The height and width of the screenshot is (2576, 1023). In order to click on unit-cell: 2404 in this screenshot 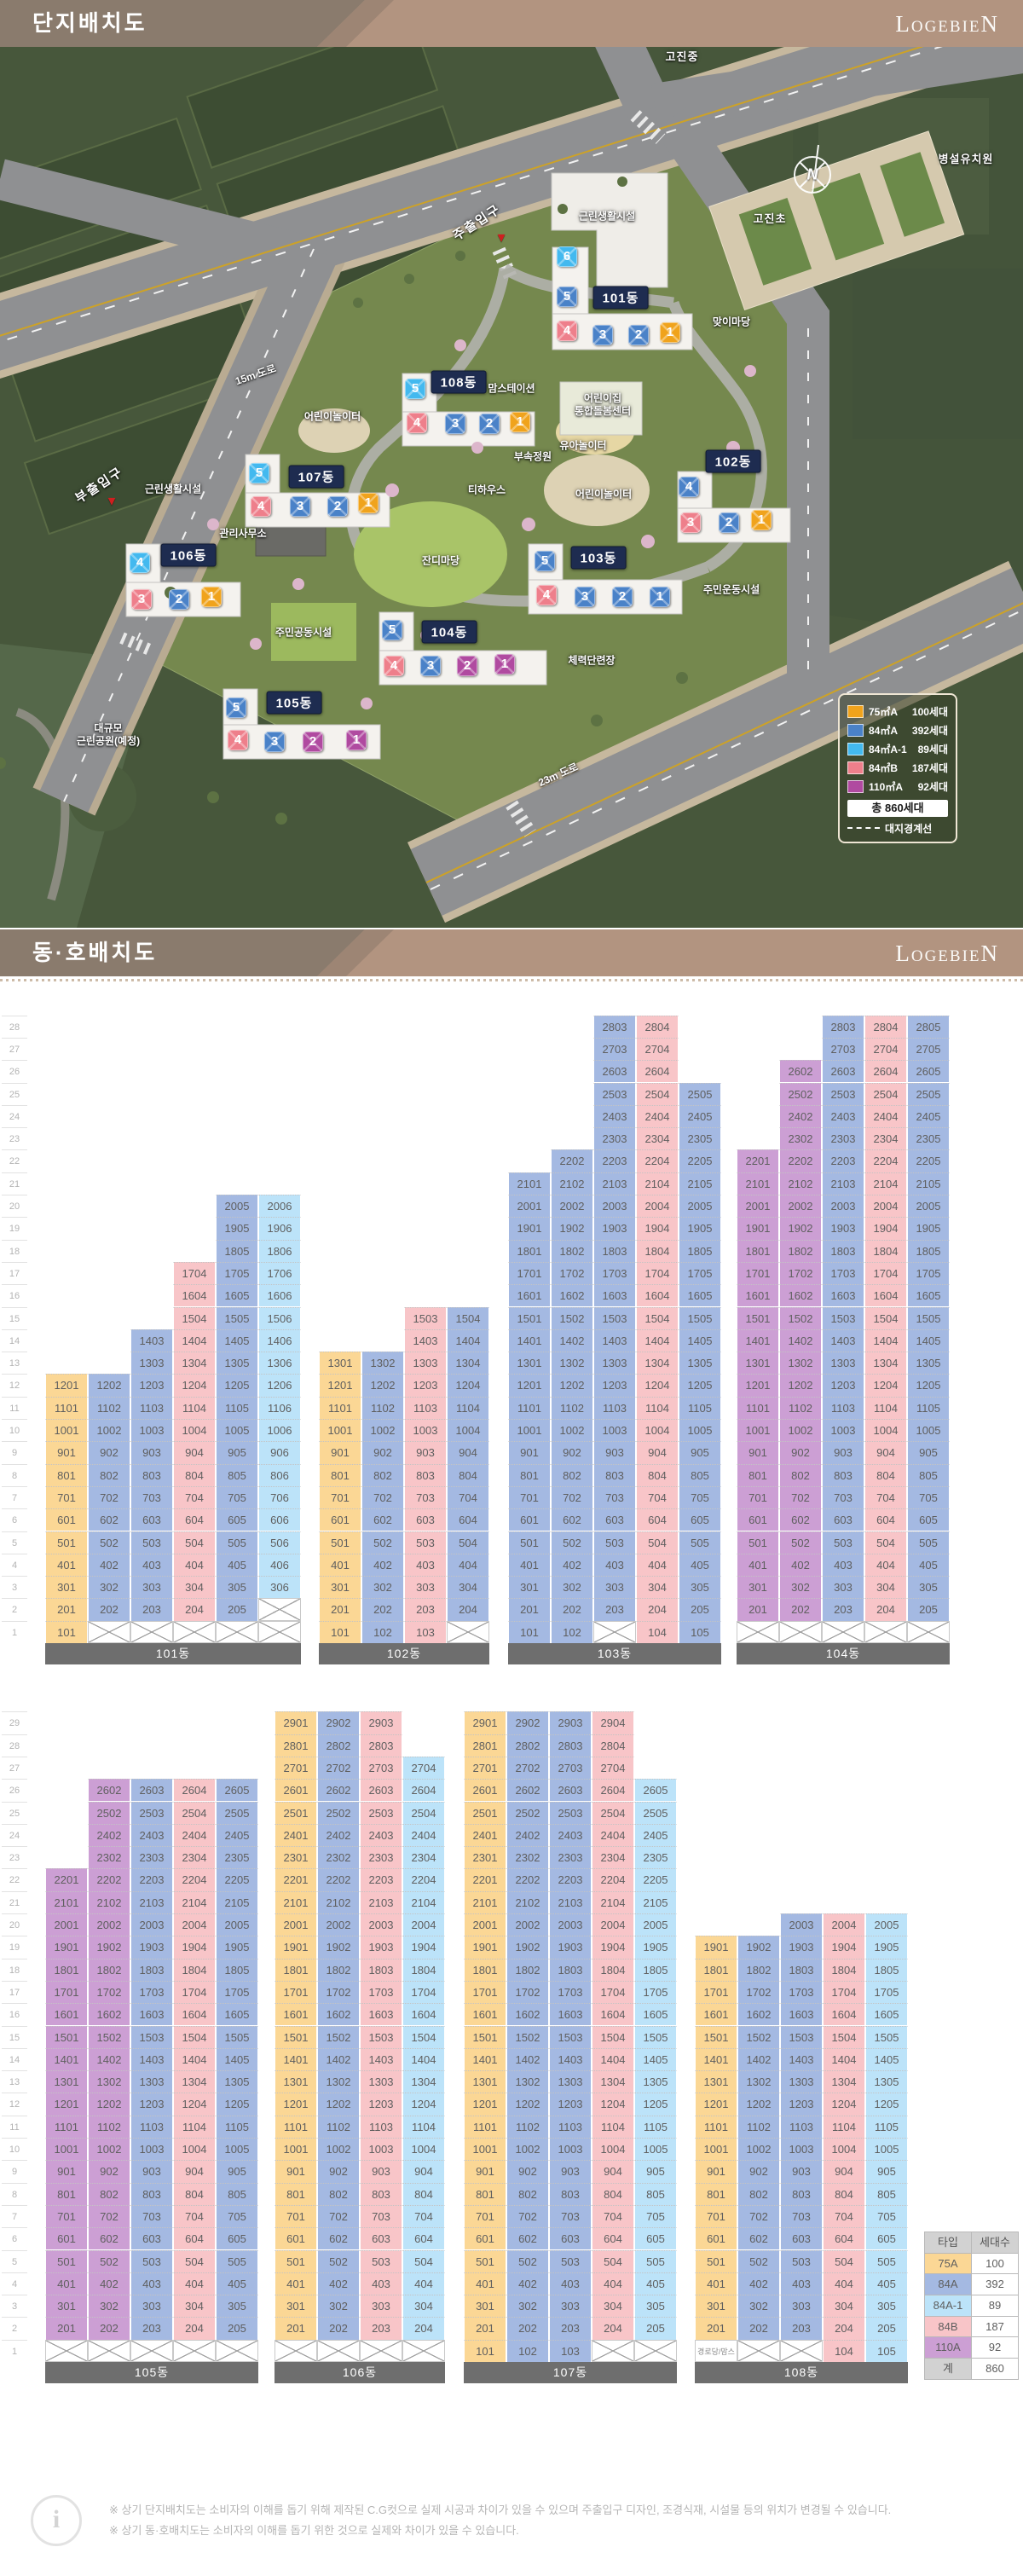, I will do `click(194, 1835)`.